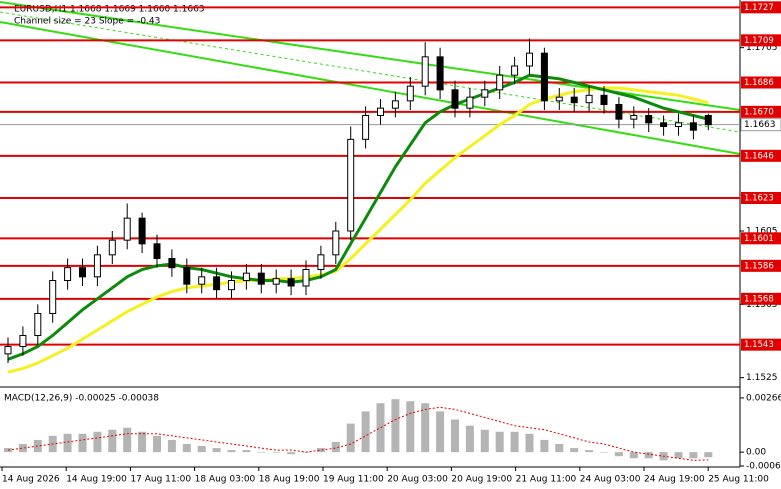 Image resolution: width=781 pixels, height=489 pixels. I want to click on x-tick-label: 14 Aug 2026, so click(31, 480).